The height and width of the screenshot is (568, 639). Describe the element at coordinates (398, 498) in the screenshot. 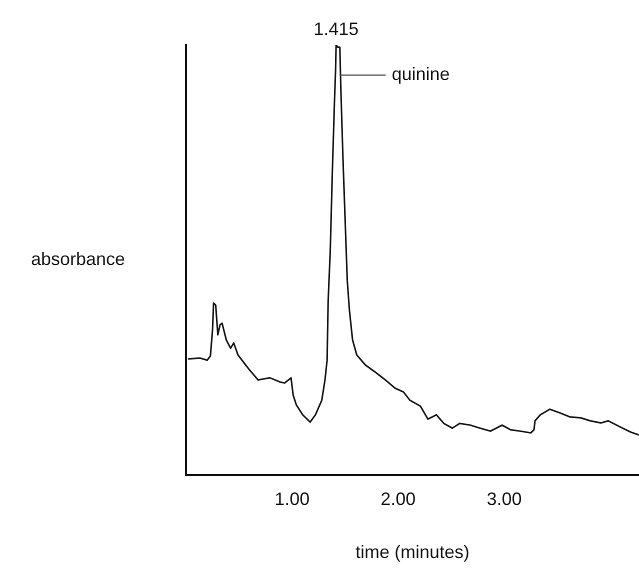

I see `x-tick-label: 2.00` at that location.